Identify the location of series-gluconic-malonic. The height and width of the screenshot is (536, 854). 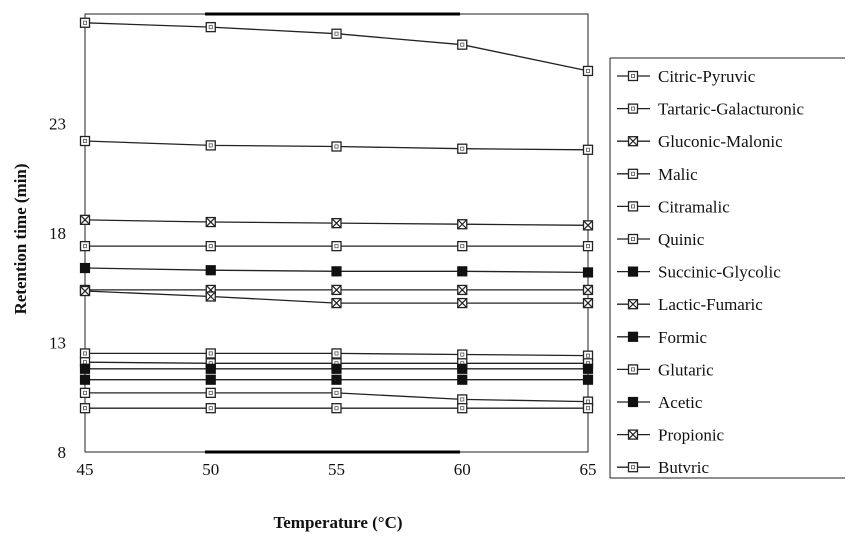
(336, 222).